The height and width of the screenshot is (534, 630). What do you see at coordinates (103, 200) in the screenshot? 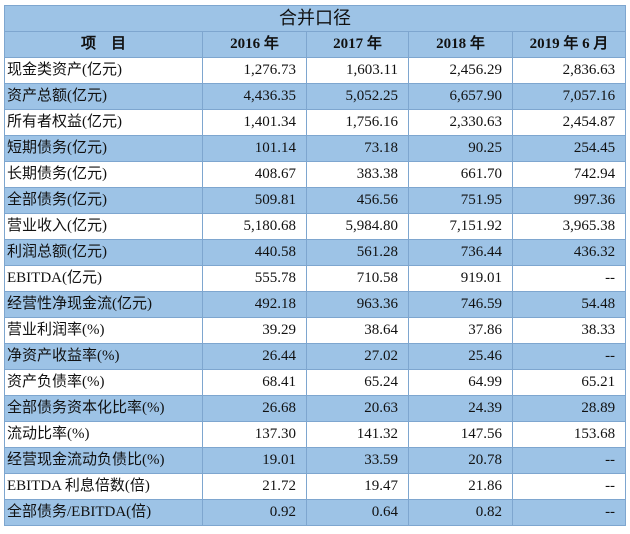
I see `row-label: 全部债务(亿元)` at bounding box center [103, 200].